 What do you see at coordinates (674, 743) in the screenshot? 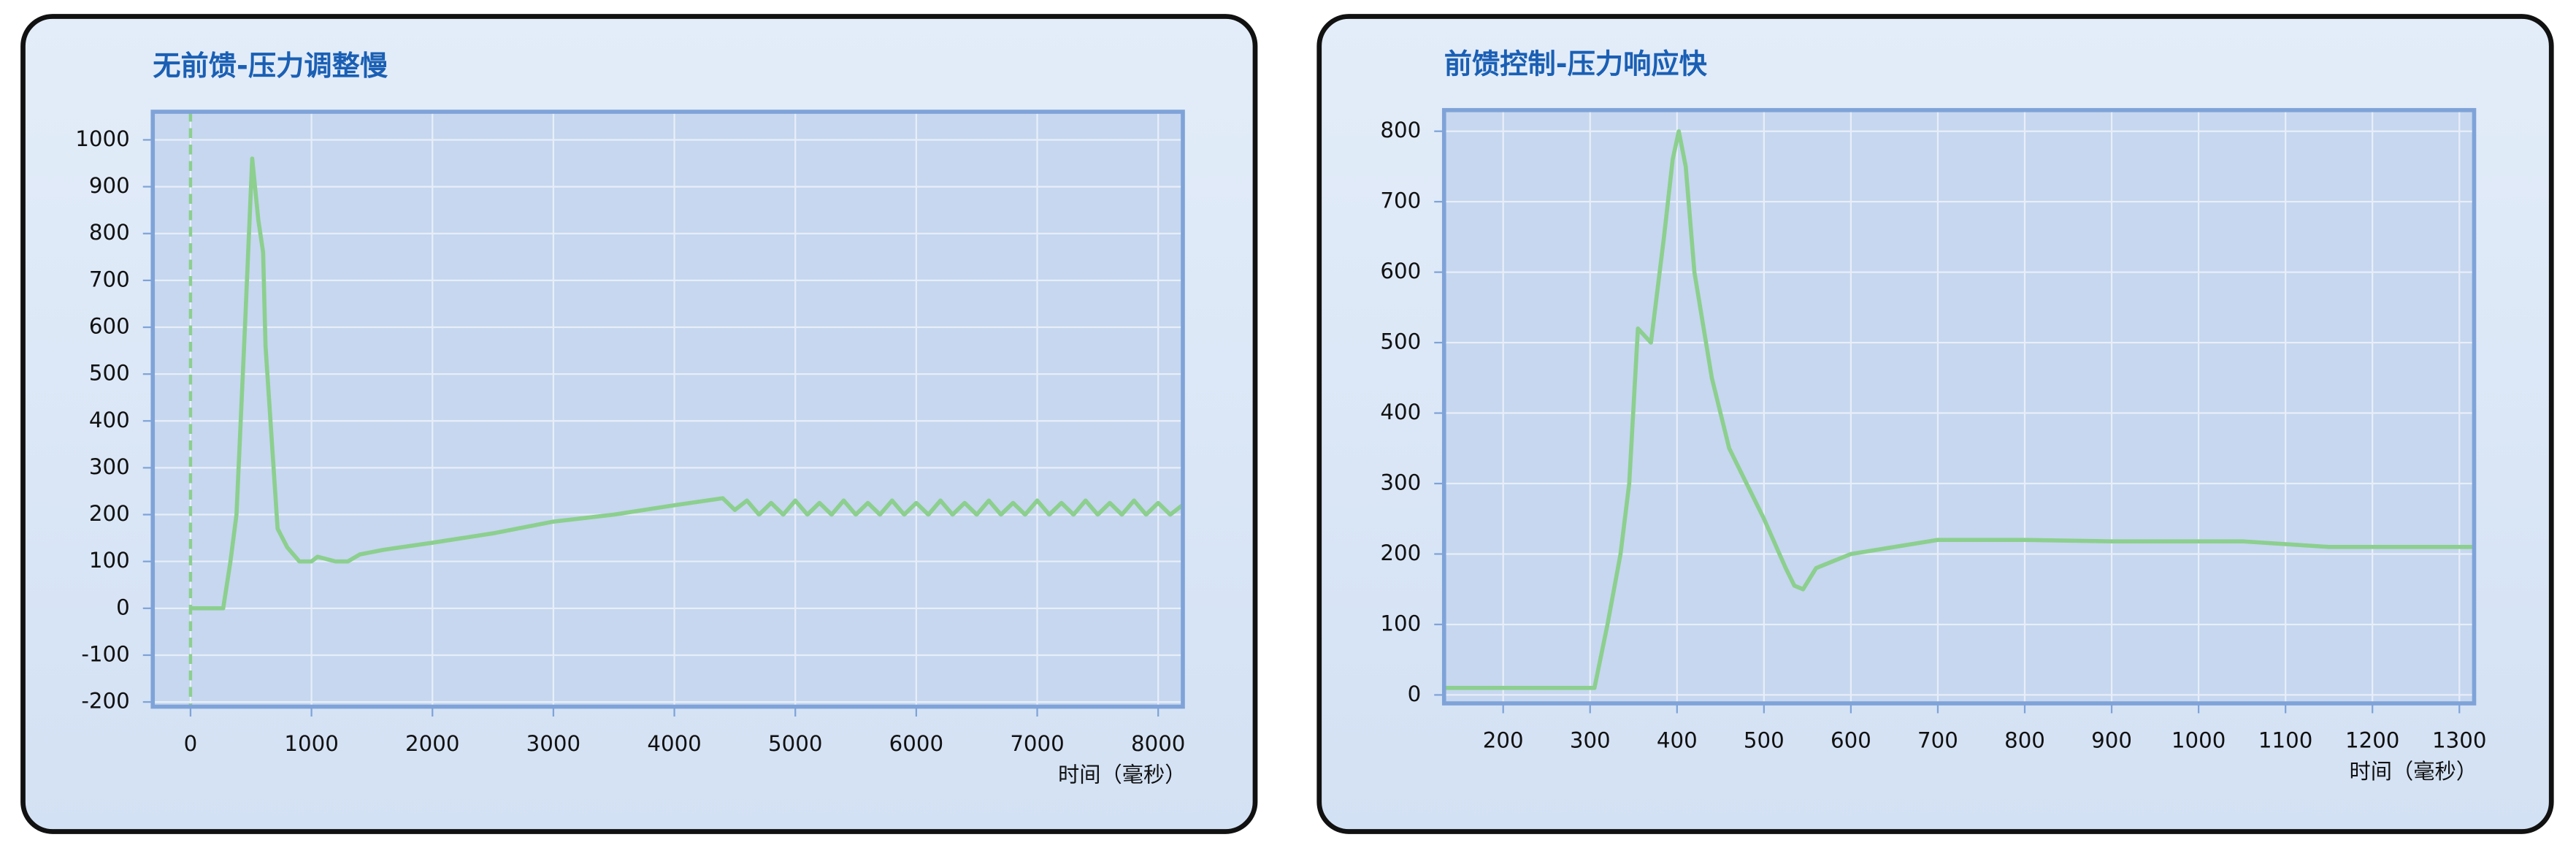
I see `x-tick-label: 4000` at bounding box center [674, 743].